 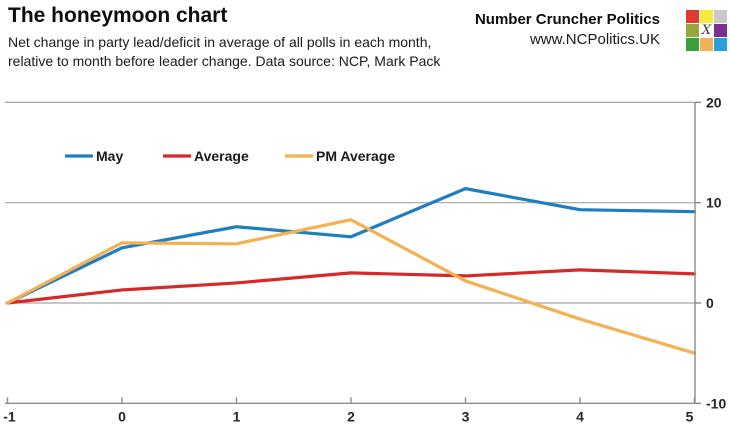 What do you see at coordinates (122, 416) in the screenshot?
I see `x-tick-label: 0` at bounding box center [122, 416].